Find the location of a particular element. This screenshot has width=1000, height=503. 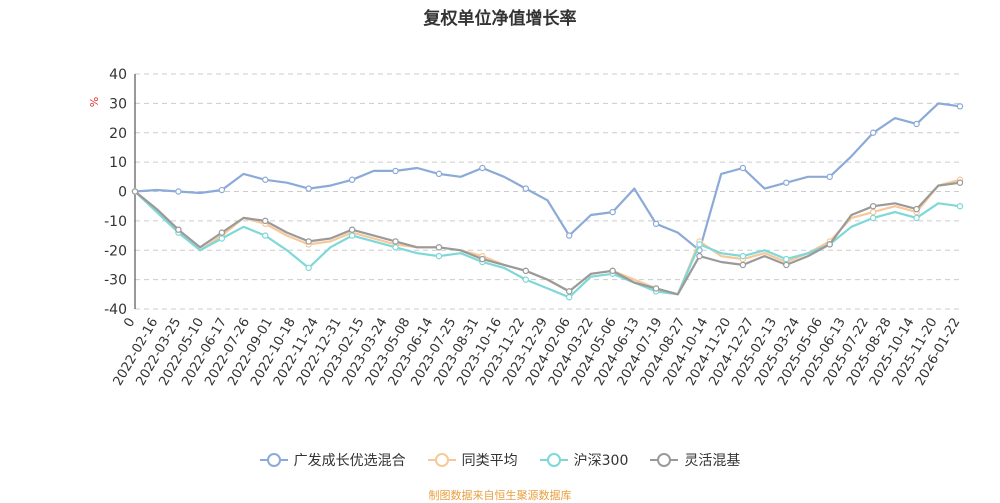

y-tick-label: -30 is located at coordinates (115, 281).